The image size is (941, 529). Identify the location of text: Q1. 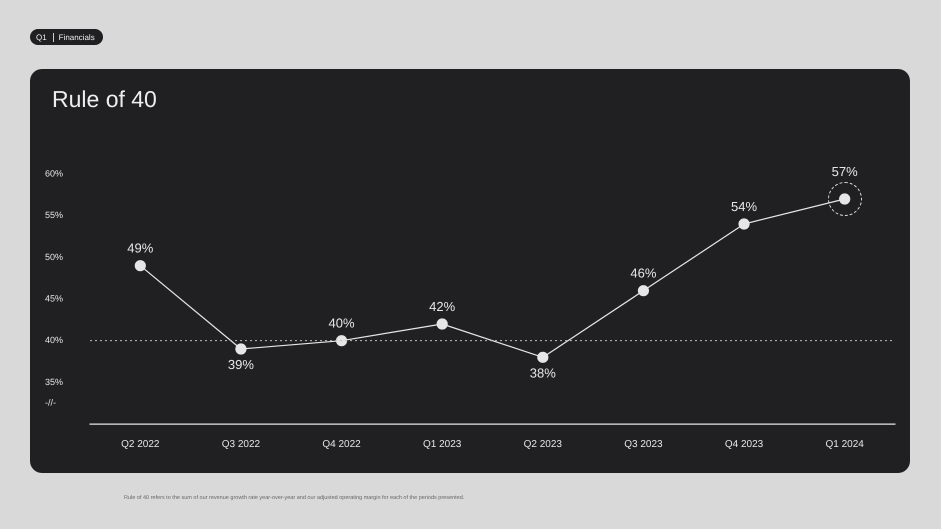
(41, 37).